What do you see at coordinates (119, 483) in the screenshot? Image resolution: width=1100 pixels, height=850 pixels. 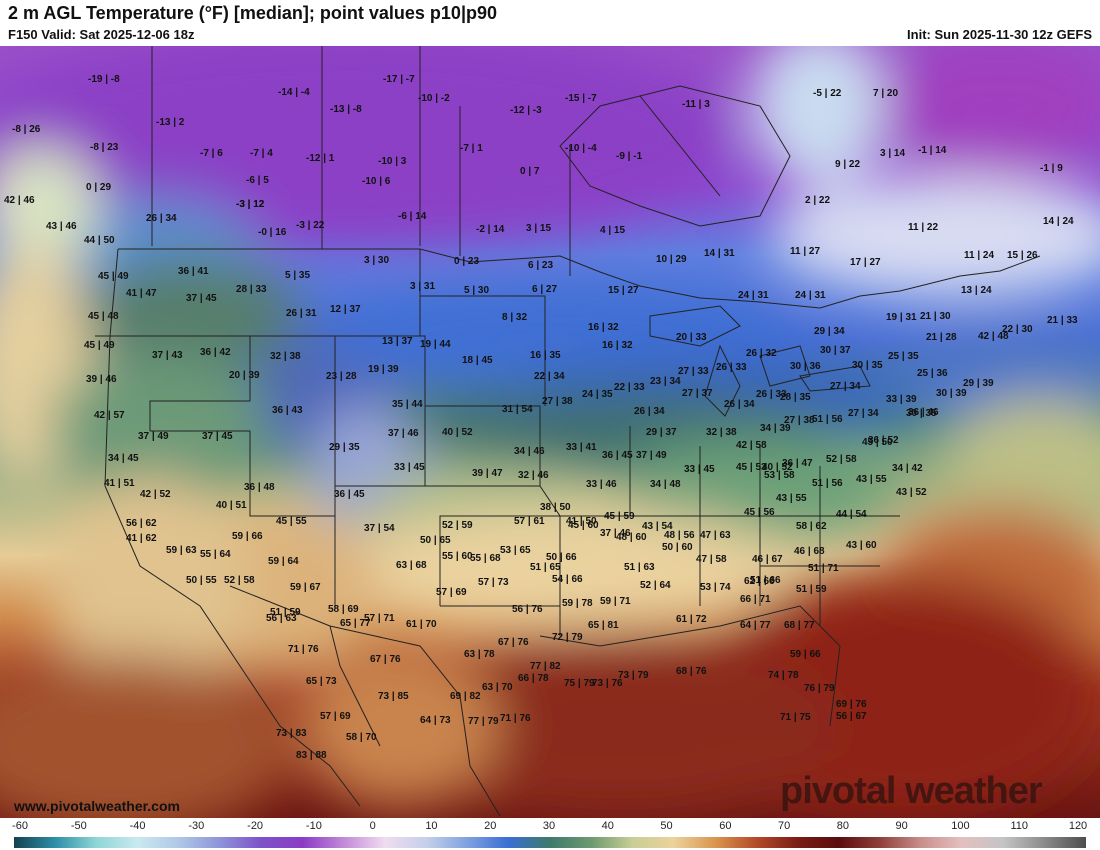 I see `point-value-label: 41 | 51` at bounding box center [119, 483].